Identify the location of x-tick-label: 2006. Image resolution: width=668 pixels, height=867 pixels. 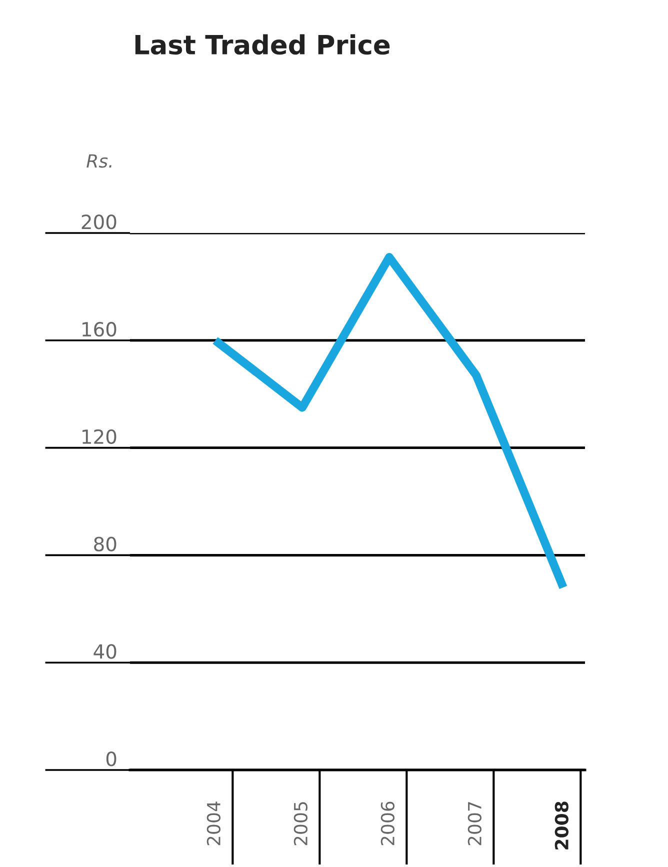
(387, 824).